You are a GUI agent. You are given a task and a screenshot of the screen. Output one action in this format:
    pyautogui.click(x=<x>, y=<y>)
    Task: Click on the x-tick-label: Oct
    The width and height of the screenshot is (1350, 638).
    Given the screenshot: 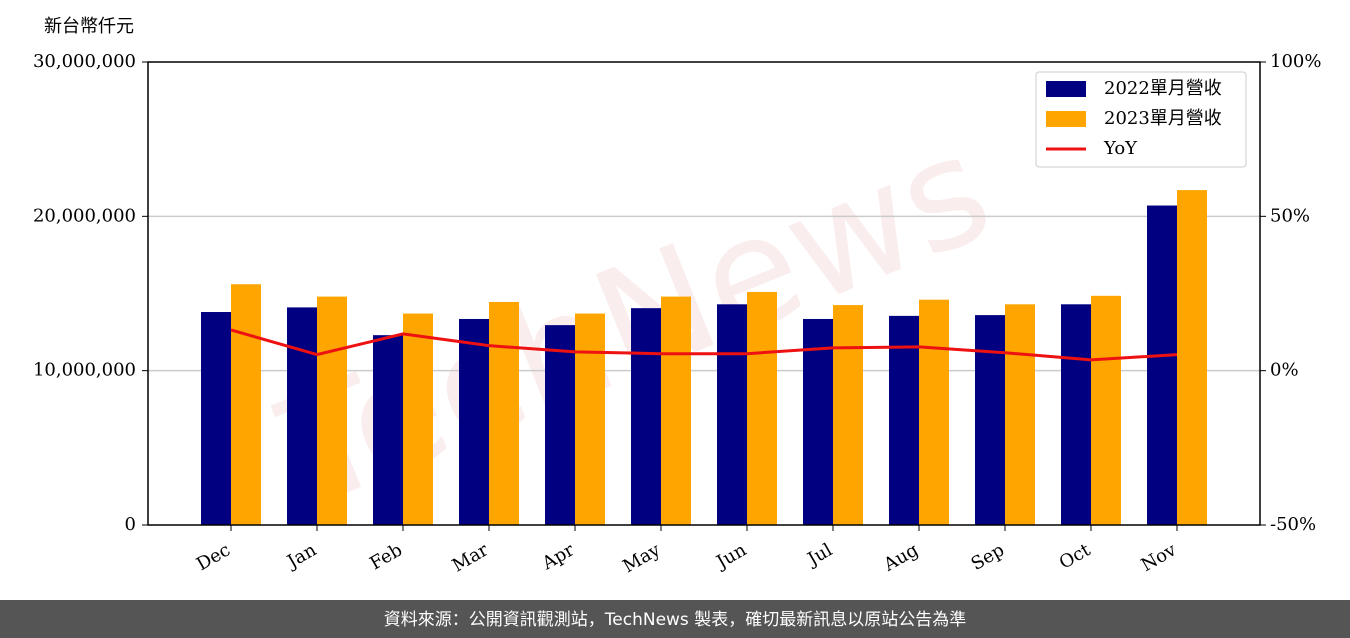 What is the action you would take?
    pyautogui.click(x=1075, y=556)
    